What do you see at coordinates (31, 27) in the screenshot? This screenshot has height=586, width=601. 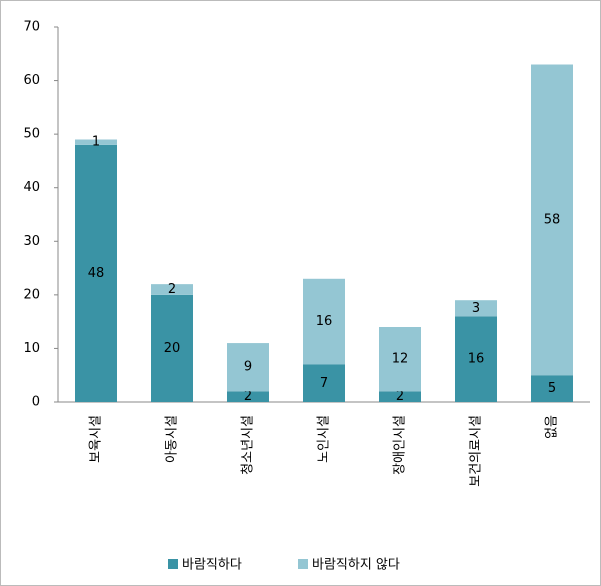 I see `y-tick-label: 70` at bounding box center [31, 27].